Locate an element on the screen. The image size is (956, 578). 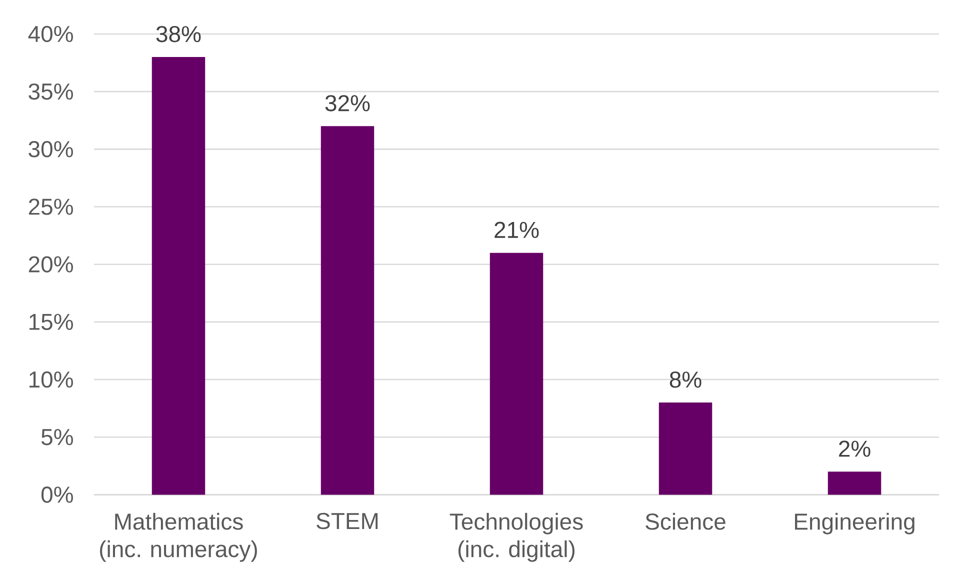
y-tick-label: 5% is located at coordinates (57, 437).